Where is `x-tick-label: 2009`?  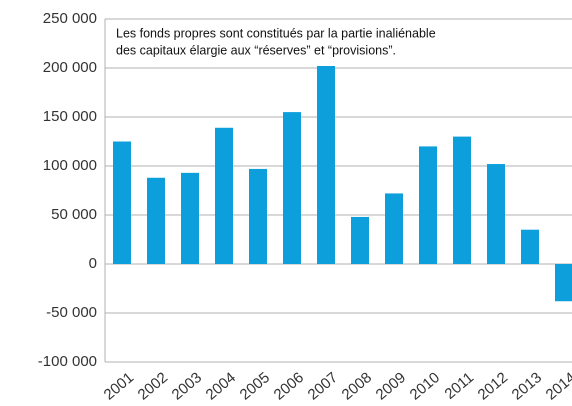
x-tick-label: 2009 is located at coordinates (391, 386).